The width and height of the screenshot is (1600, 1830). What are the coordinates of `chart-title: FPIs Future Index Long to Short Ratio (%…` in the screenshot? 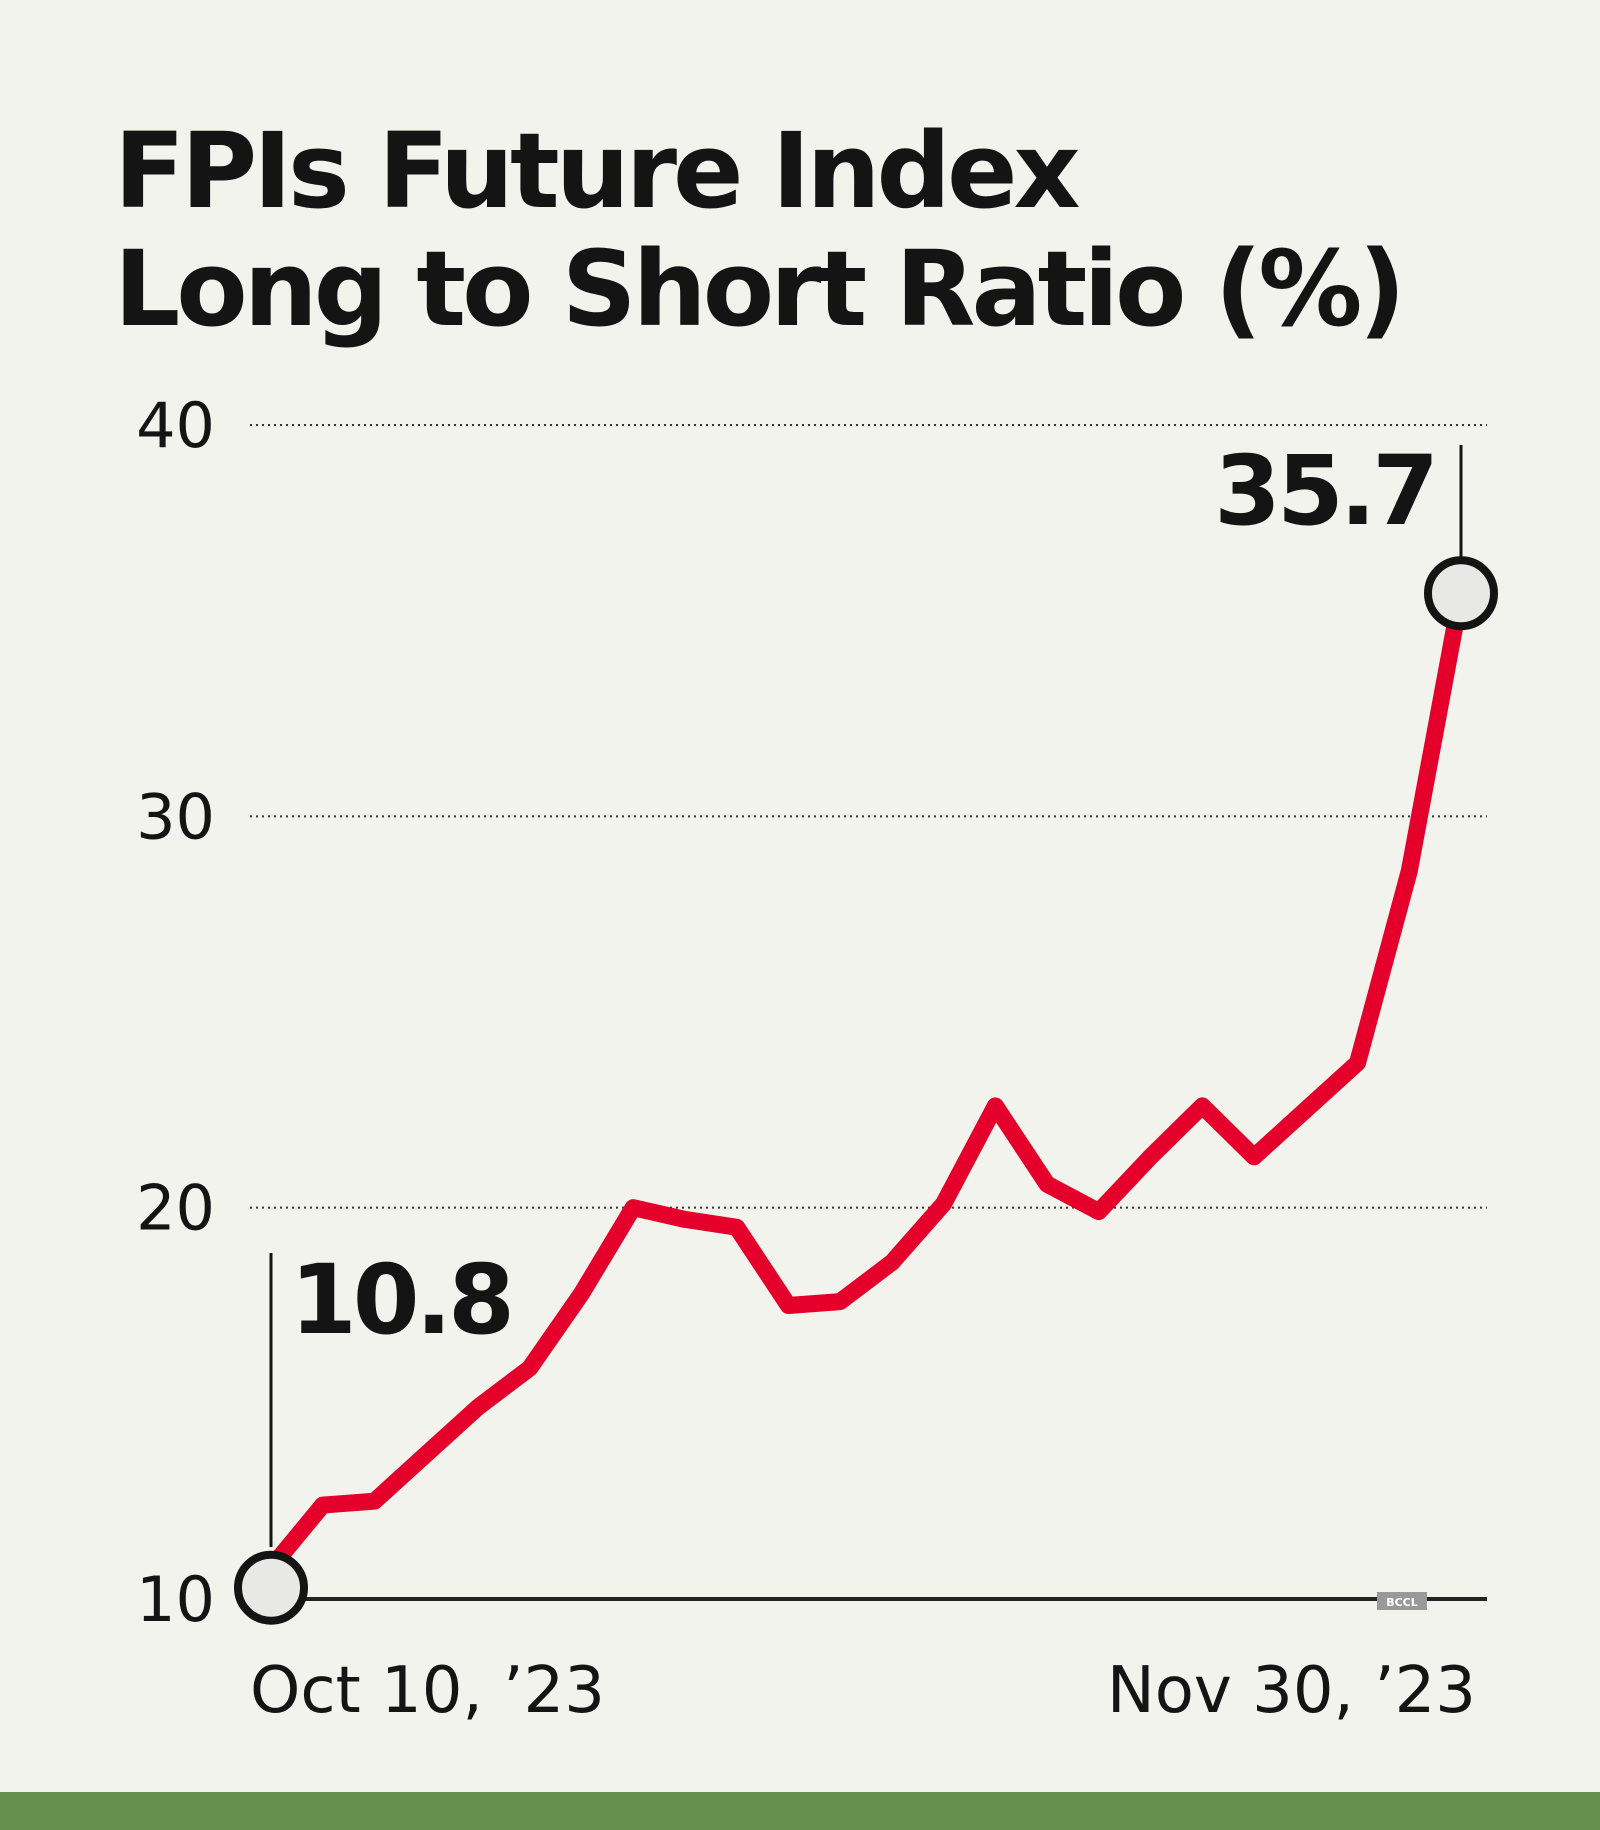 It's located at (760, 230).